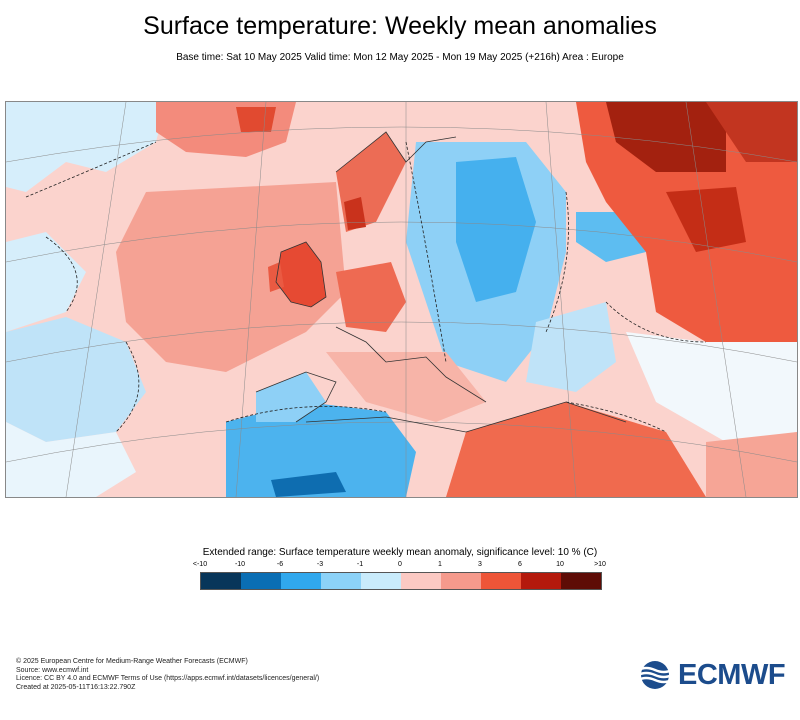 The height and width of the screenshot is (720, 800). What do you see at coordinates (360, 564) in the screenshot?
I see `legend-tick: -1` at bounding box center [360, 564].